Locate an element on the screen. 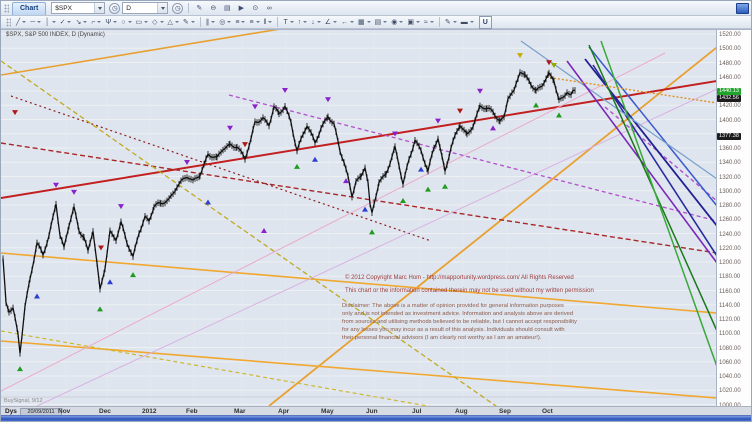  fib-circle-tool: ◎ is located at coordinates (225, 22).